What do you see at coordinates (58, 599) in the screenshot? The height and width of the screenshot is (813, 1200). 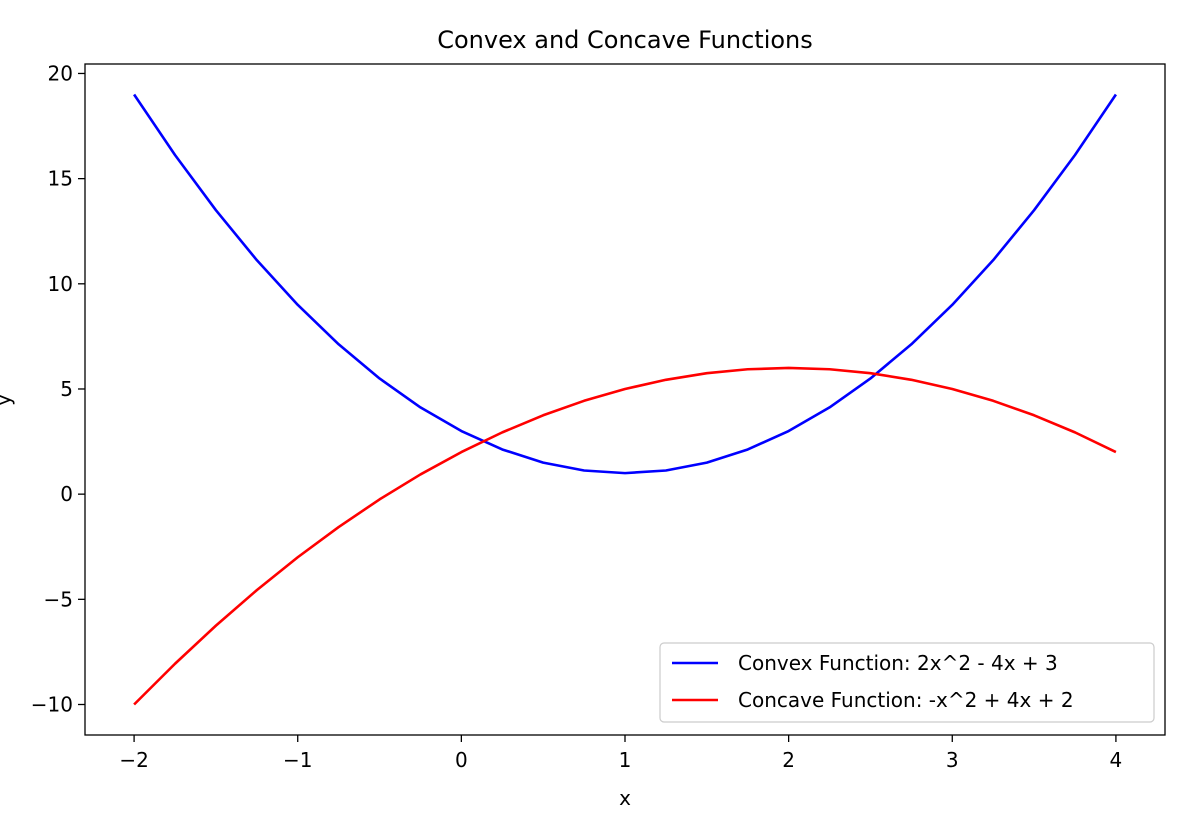 I see `y-tick-label: −5` at bounding box center [58, 599].